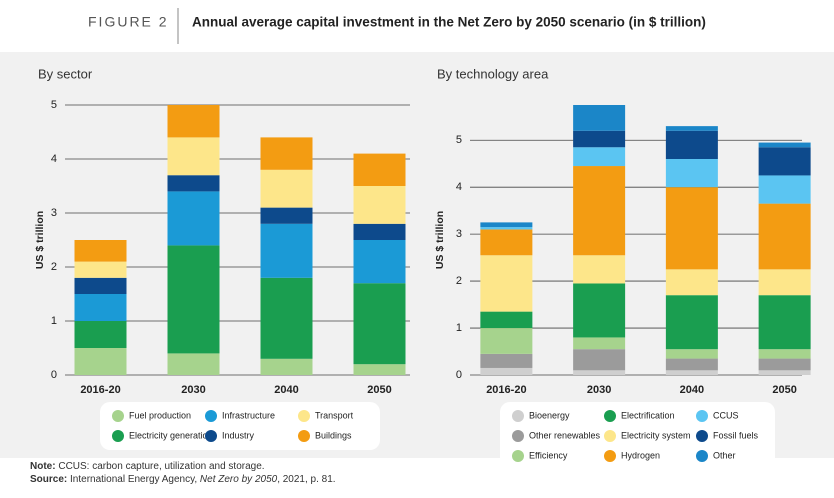 This screenshot has width=834, height=498. I want to click on source-title: Net Zero by 2050, so click(238, 479).